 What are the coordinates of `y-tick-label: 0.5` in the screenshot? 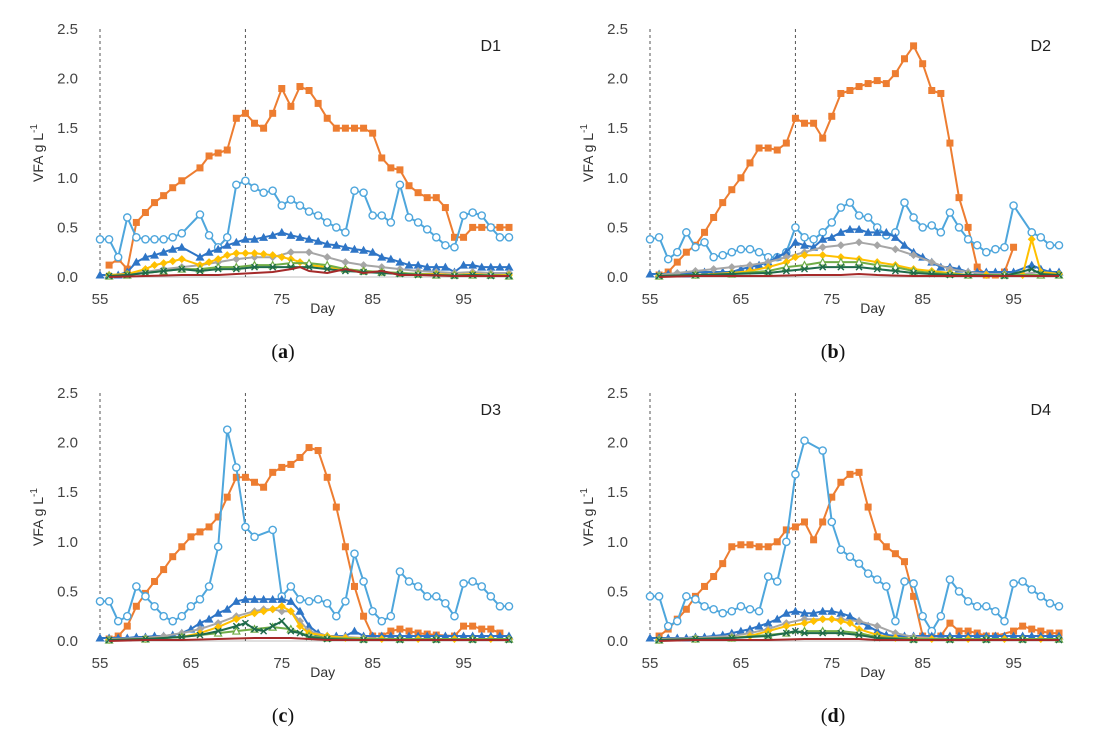 It's located at (617, 227).